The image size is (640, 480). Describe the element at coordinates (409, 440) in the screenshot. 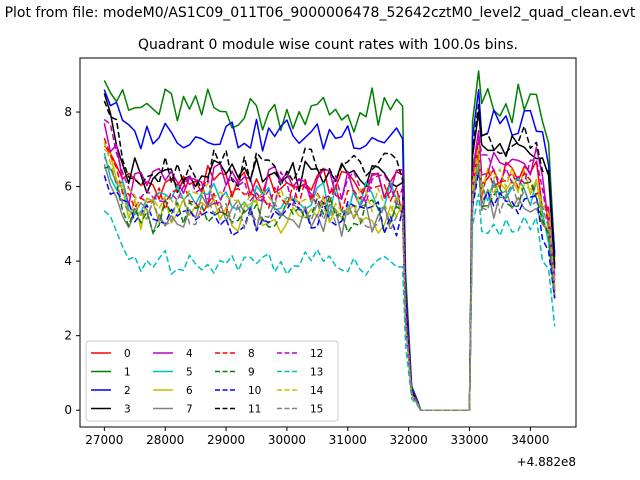

I see `x-tick-label: 32000` at that location.